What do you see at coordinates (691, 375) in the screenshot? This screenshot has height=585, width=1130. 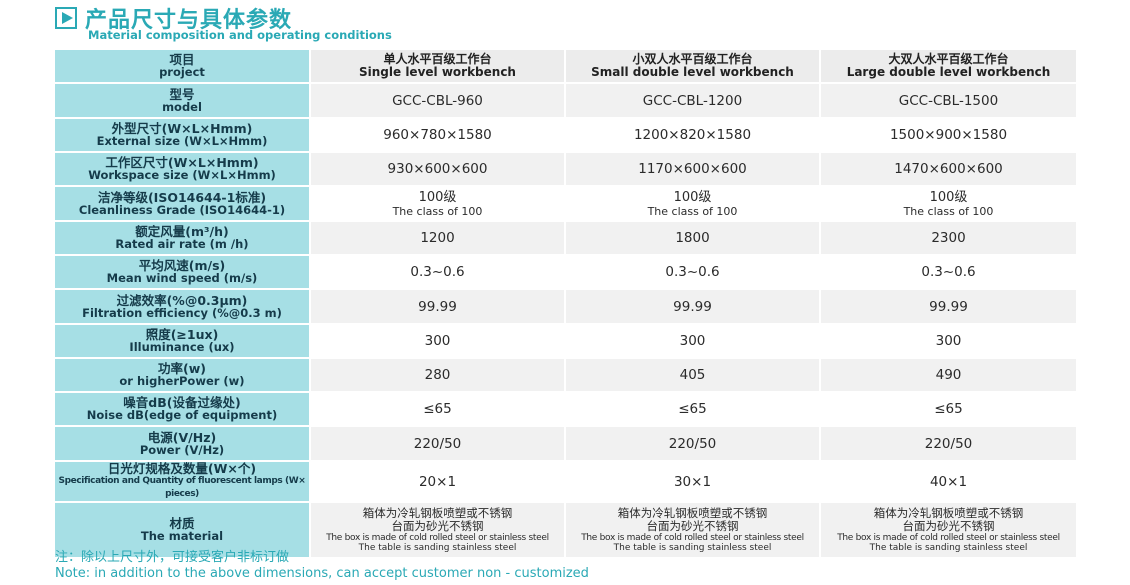 I see `value-cell: 405` at bounding box center [691, 375].